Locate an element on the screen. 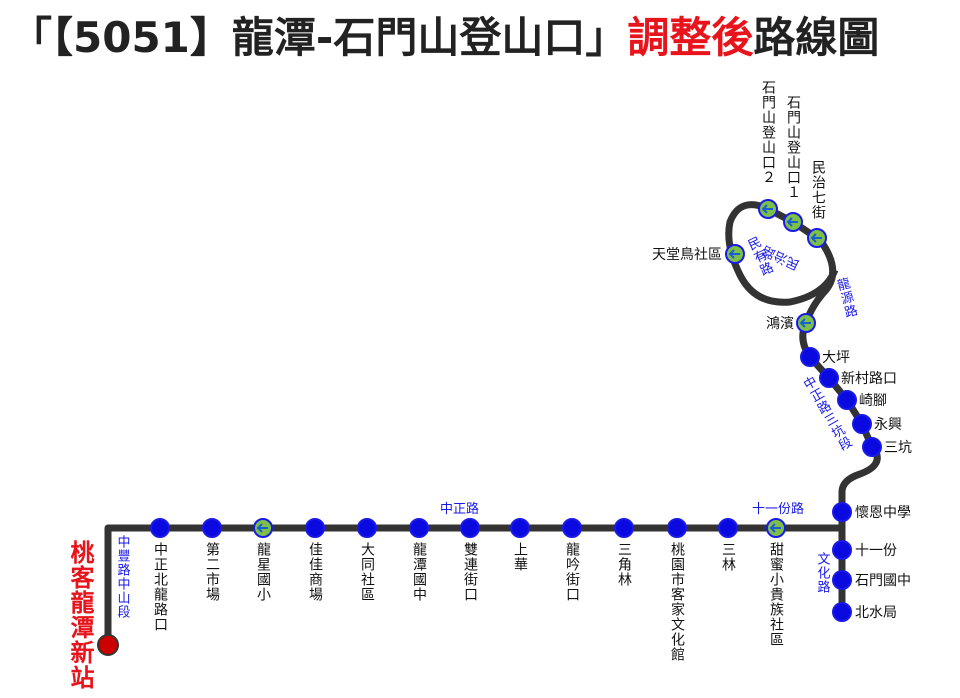  road-label: 中豐路中山段 is located at coordinates (123, 577).